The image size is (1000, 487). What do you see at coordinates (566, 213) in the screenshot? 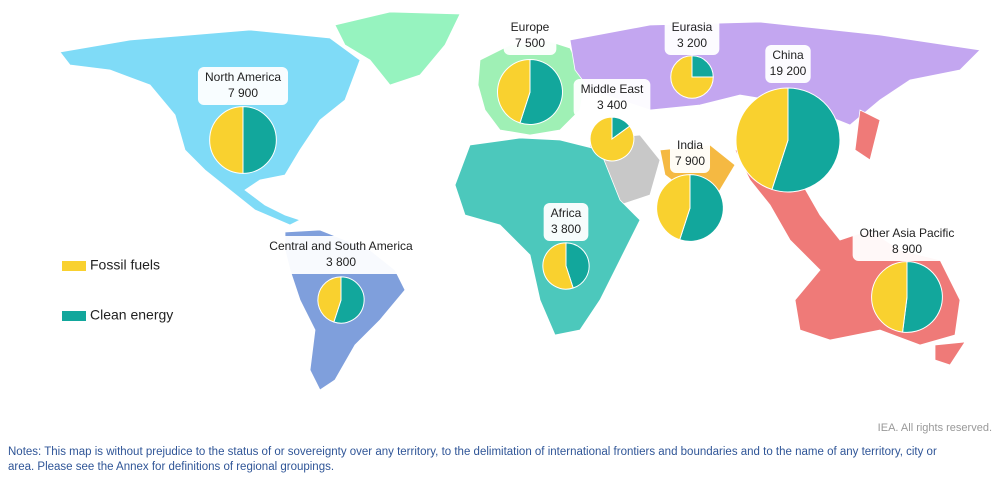
I see `region-name: Africa` at bounding box center [566, 213].